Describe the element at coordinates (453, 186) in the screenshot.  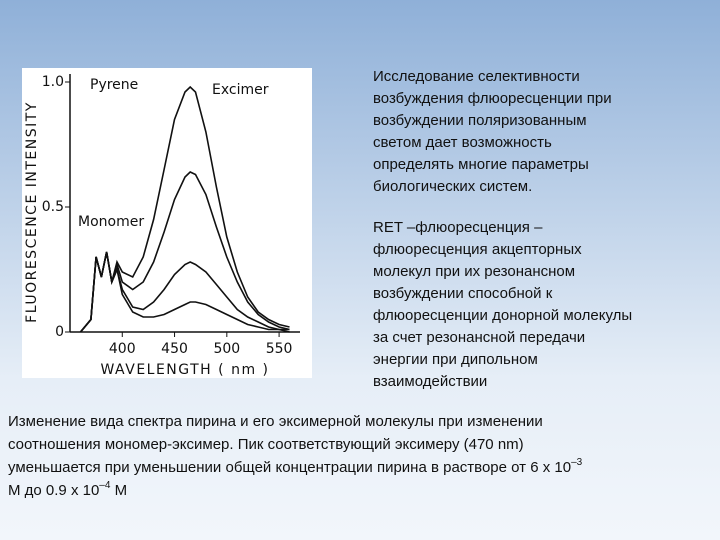
I see `text-line: биологических систем.` at that location.